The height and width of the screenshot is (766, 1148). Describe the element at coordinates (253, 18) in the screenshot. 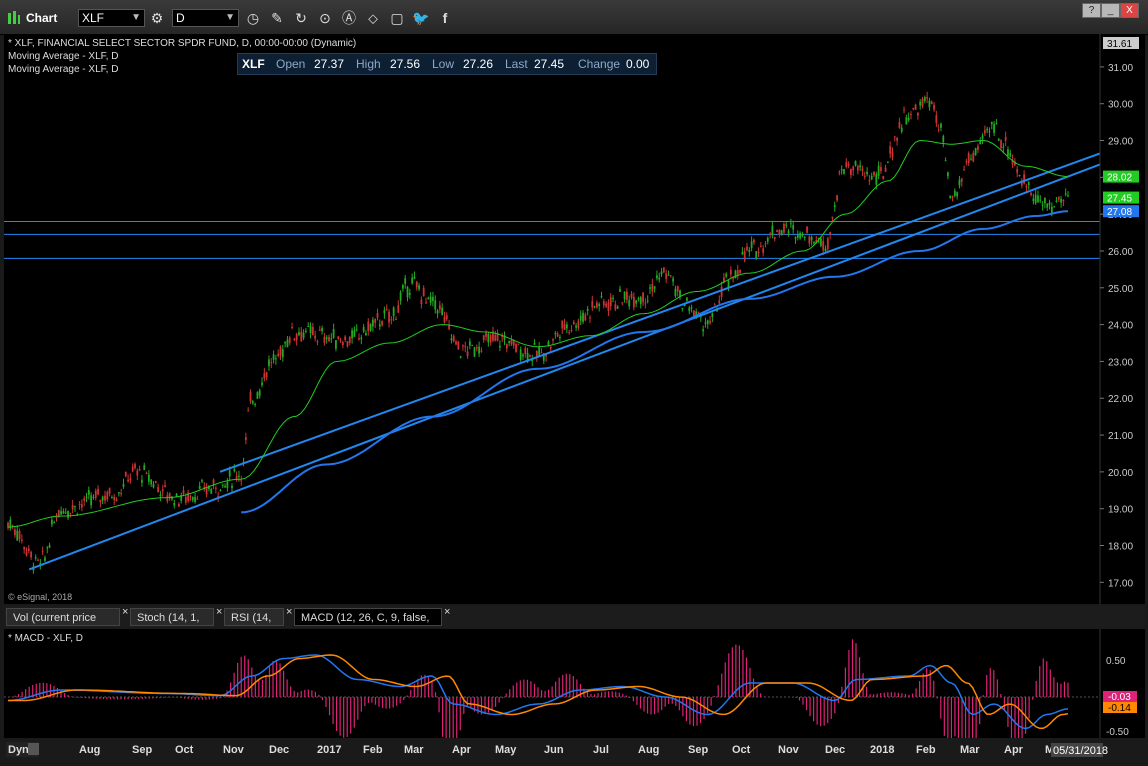

I see `clock-icon: ◷` at that location.